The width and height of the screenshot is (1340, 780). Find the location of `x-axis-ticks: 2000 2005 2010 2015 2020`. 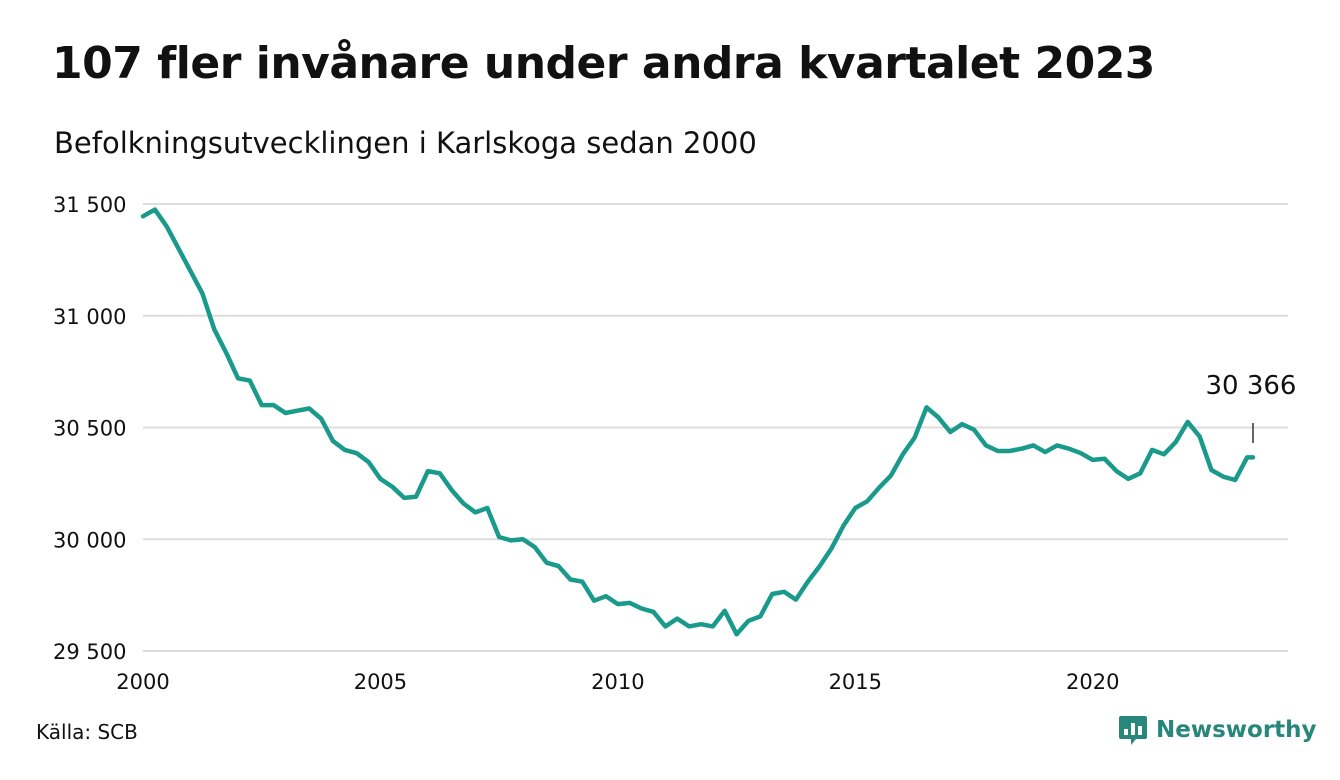

x-axis-ticks: 2000 2005 2010 2015 2020 is located at coordinates (617, 682).